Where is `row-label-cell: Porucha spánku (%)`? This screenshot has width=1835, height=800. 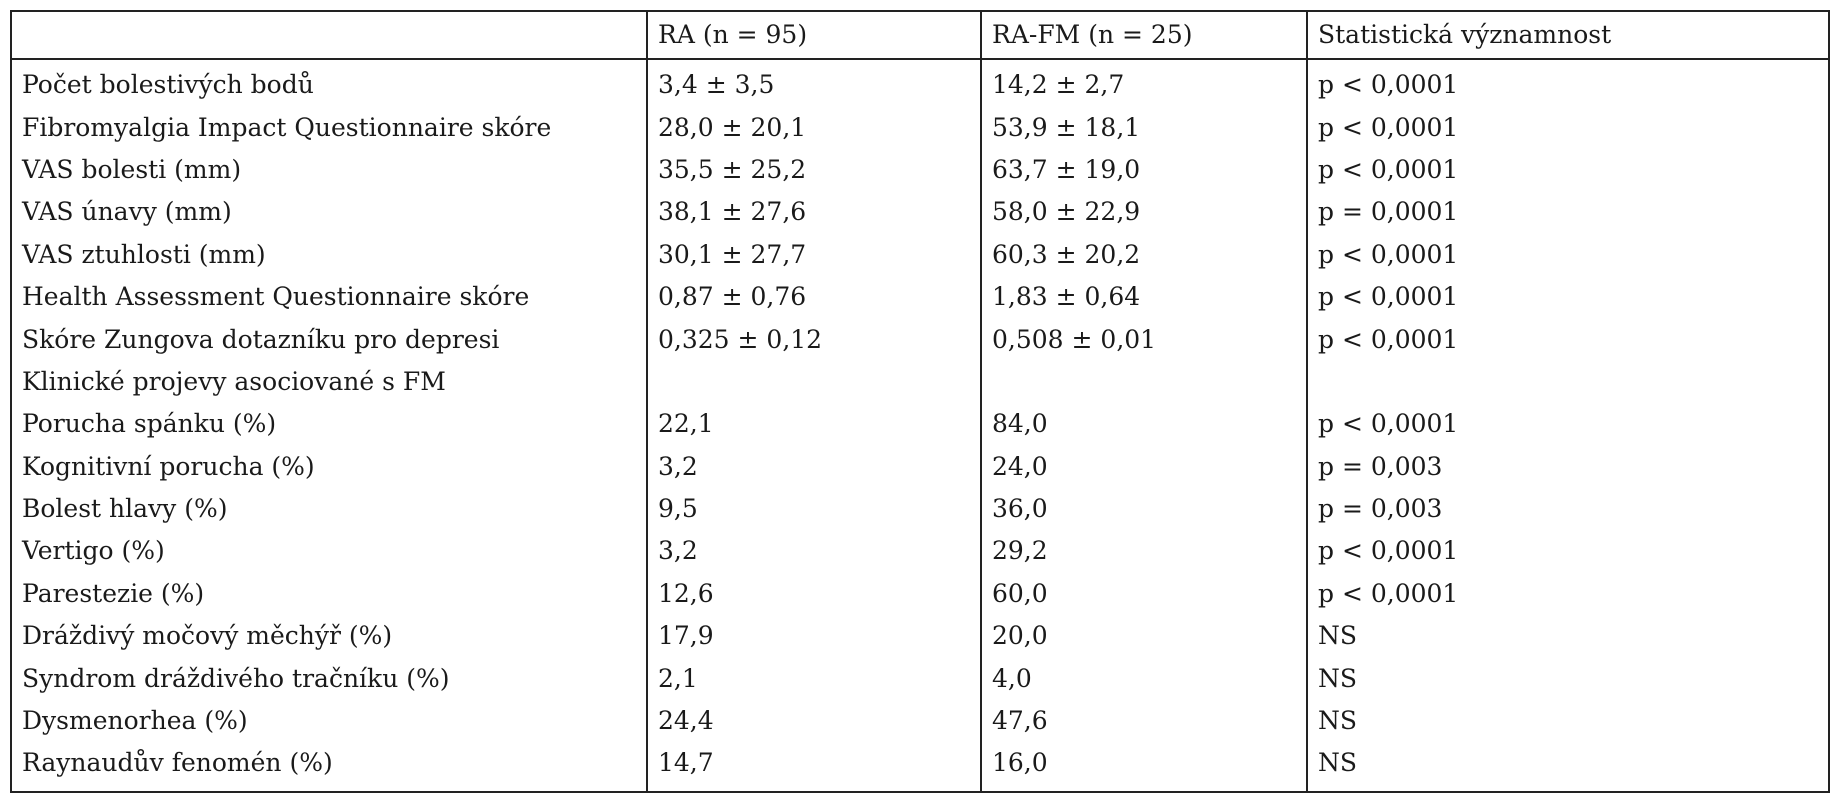
row-label-cell: Porucha spánku (%) is located at coordinates (149, 424).